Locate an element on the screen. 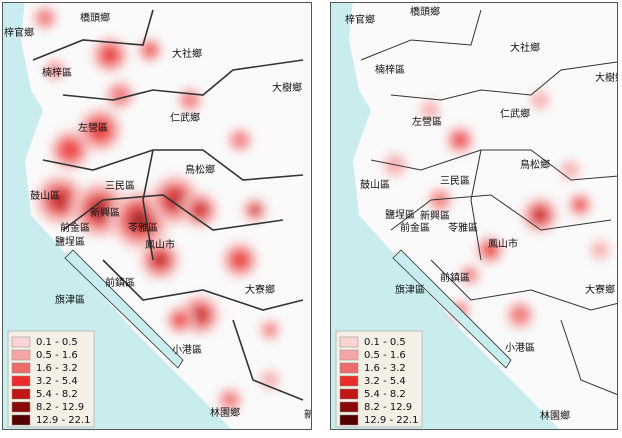  district-label: 旗津區 is located at coordinates (70, 299).